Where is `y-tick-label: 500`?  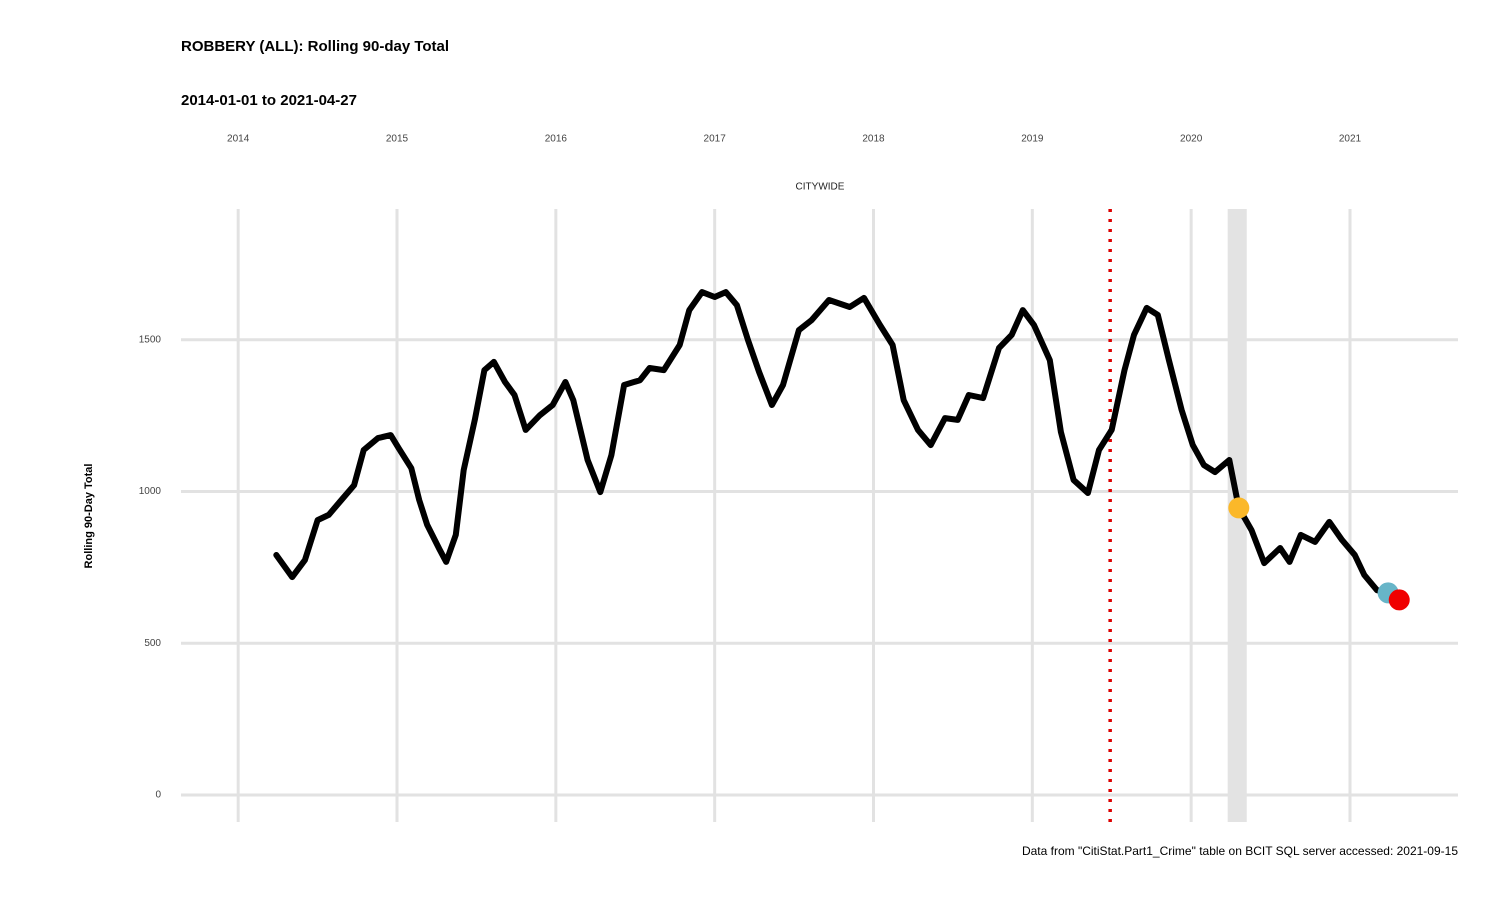 y-tick-label: 500 is located at coordinates (152, 643).